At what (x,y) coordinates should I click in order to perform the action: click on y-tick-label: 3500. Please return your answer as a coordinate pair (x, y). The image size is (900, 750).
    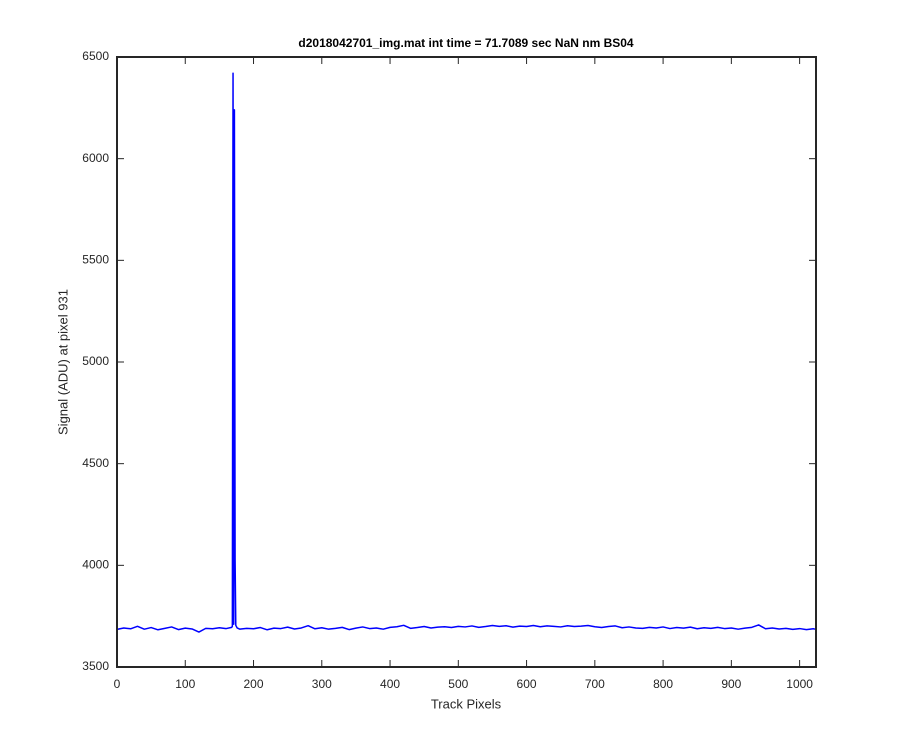
    Looking at the image, I should click on (95, 666).